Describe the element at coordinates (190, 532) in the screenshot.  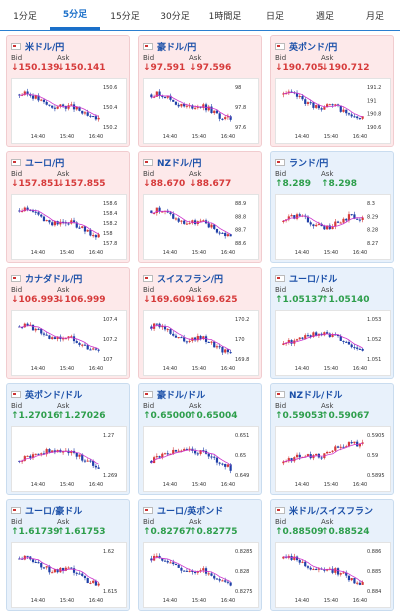
I see `prices: ↑0.82767↑0.82775` at that location.